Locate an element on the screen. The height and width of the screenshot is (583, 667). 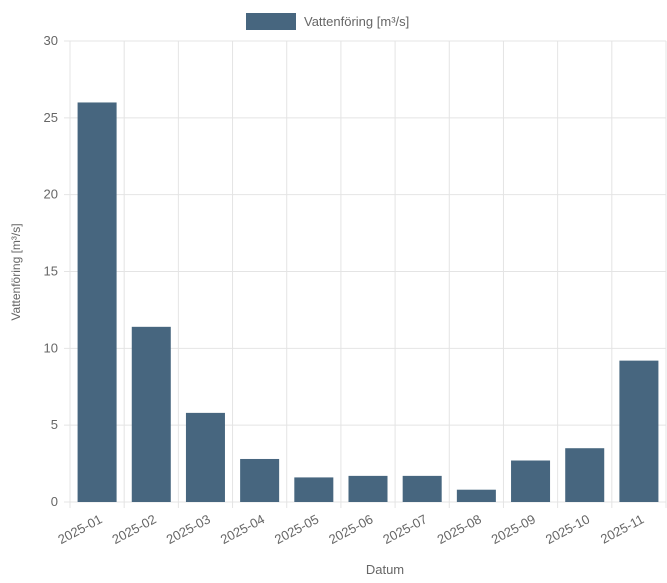
y-tick-label: 25 is located at coordinates (51, 117).